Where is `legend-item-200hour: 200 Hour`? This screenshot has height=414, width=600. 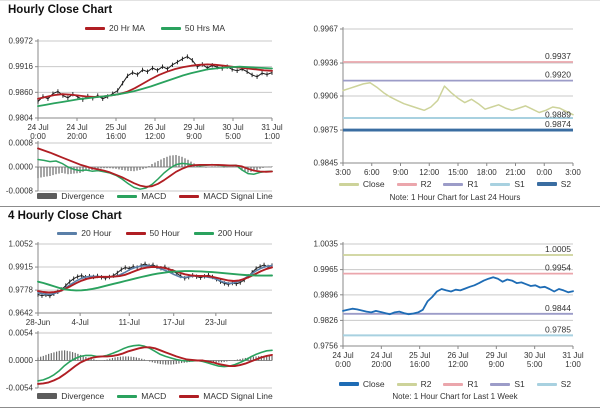 legend-item-200hour: 200 Hour is located at coordinates (223, 233).